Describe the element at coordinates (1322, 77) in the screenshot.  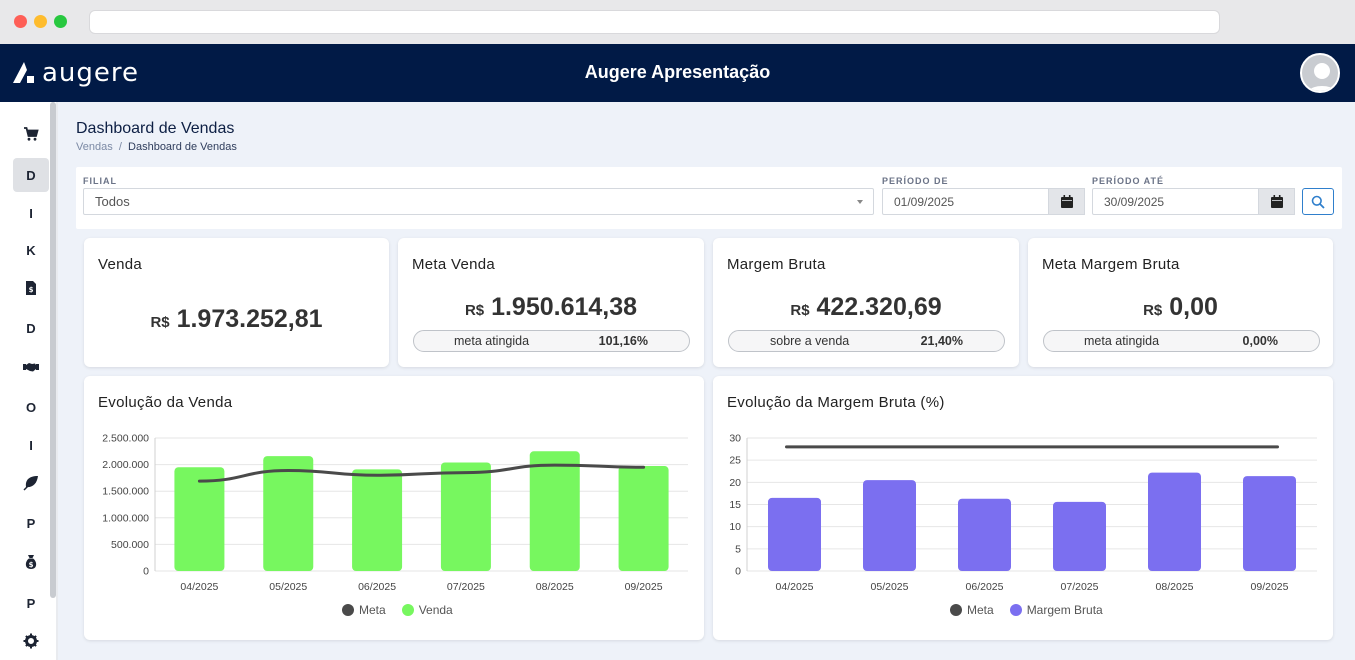
I see `user-icon` at that location.